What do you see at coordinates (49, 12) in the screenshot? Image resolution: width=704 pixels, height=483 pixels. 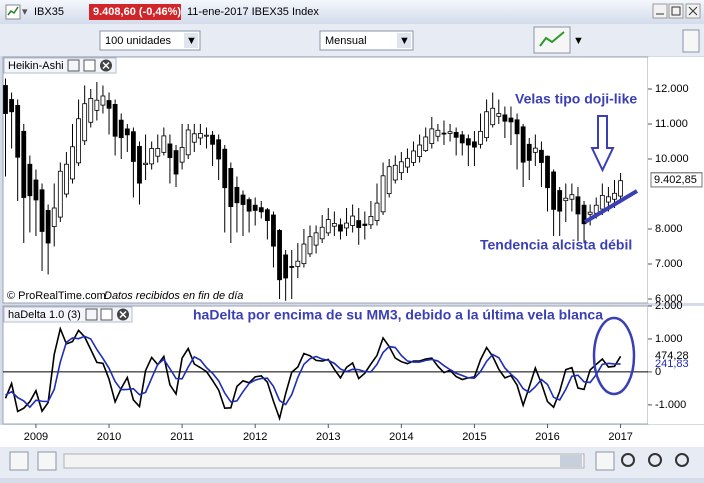 I see `symbol: IBX35` at bounding box center [49, 12].